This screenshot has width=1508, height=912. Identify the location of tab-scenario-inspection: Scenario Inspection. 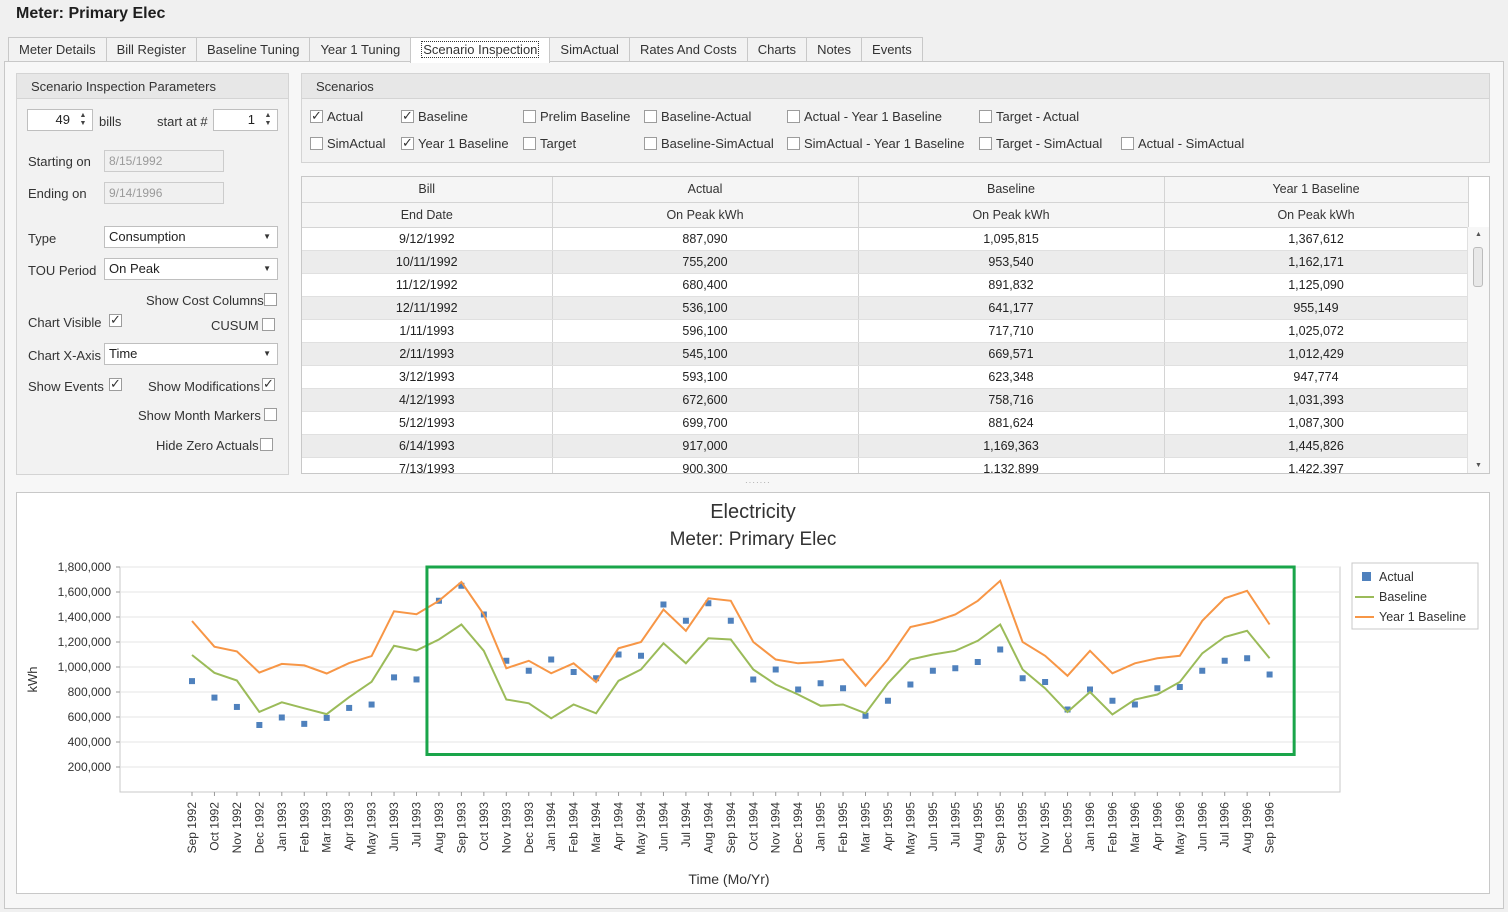
(480, 50).